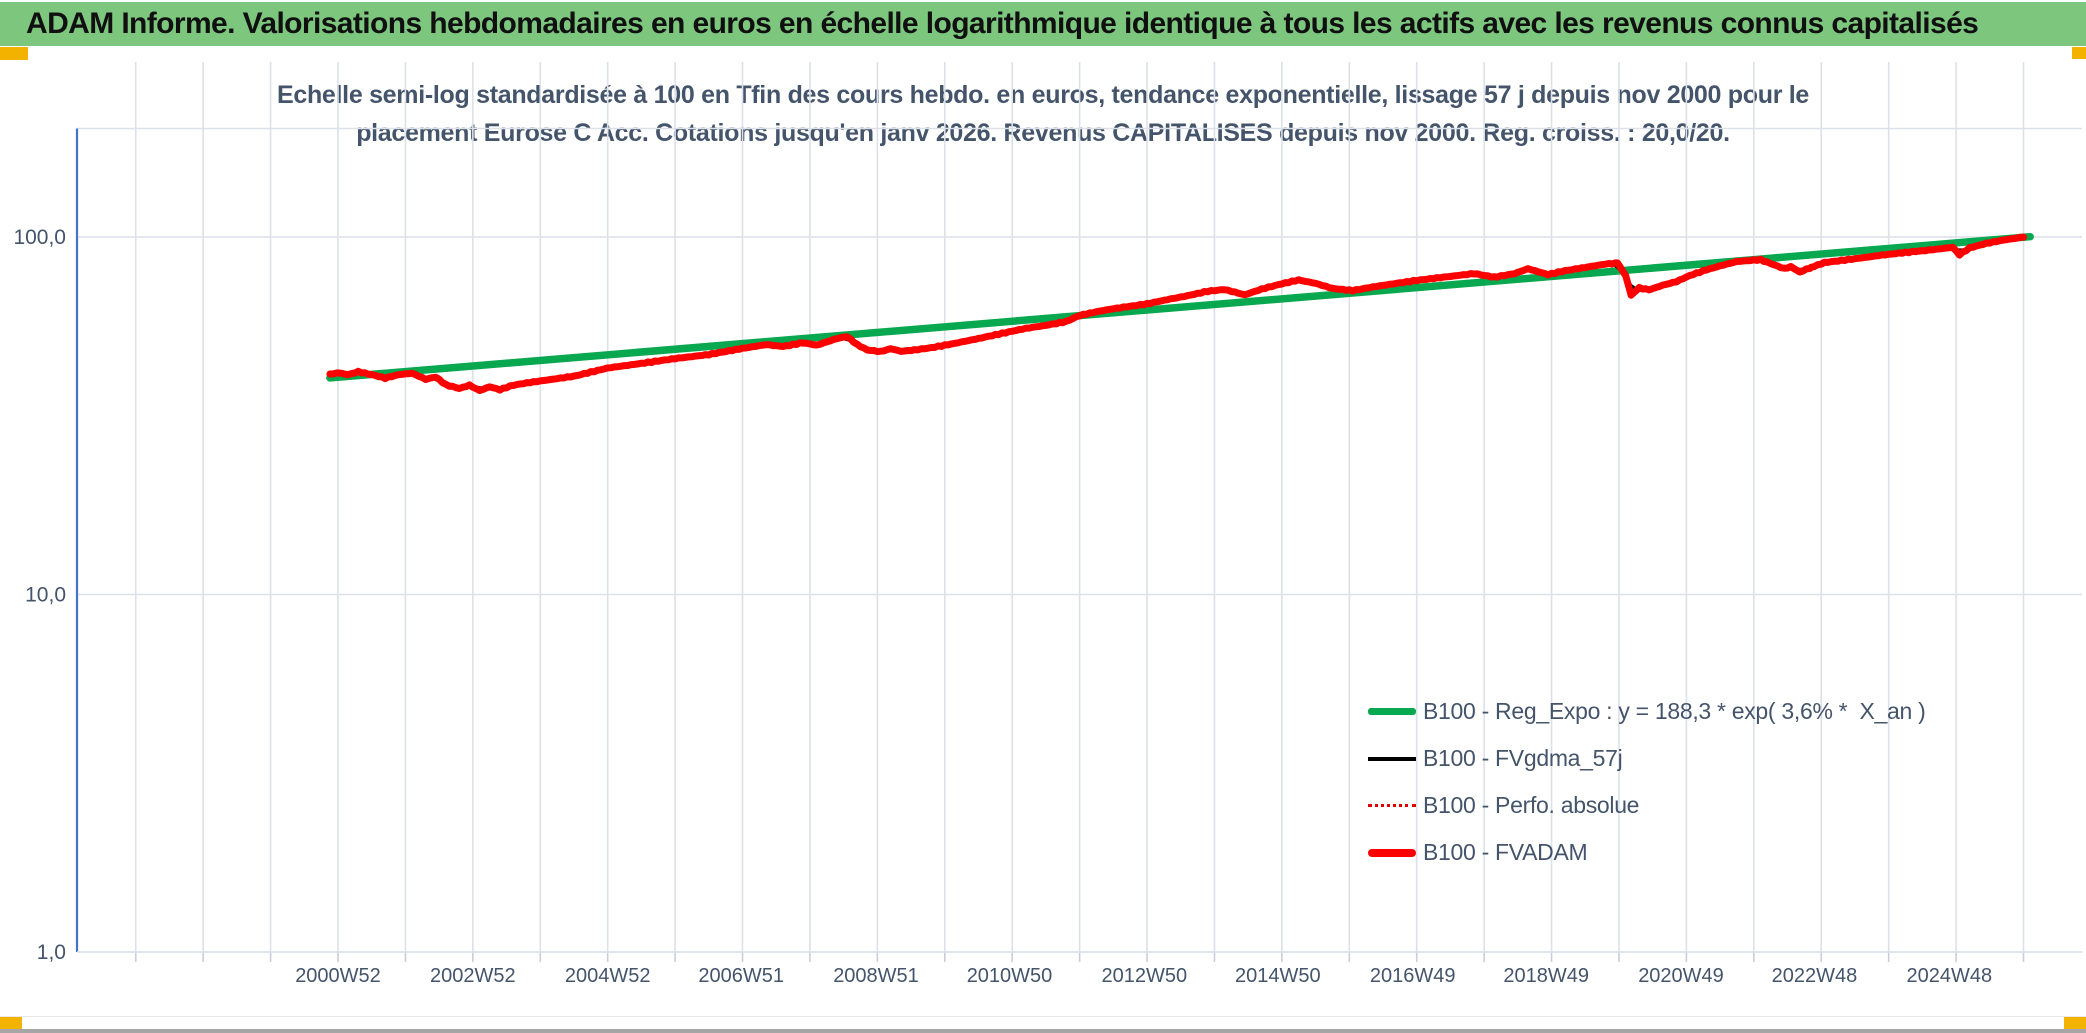 Image resolution: width=2086 pixels, height=1033 pixels. I want to click on x-tick-label: 2012W50, so click(1145, 976).